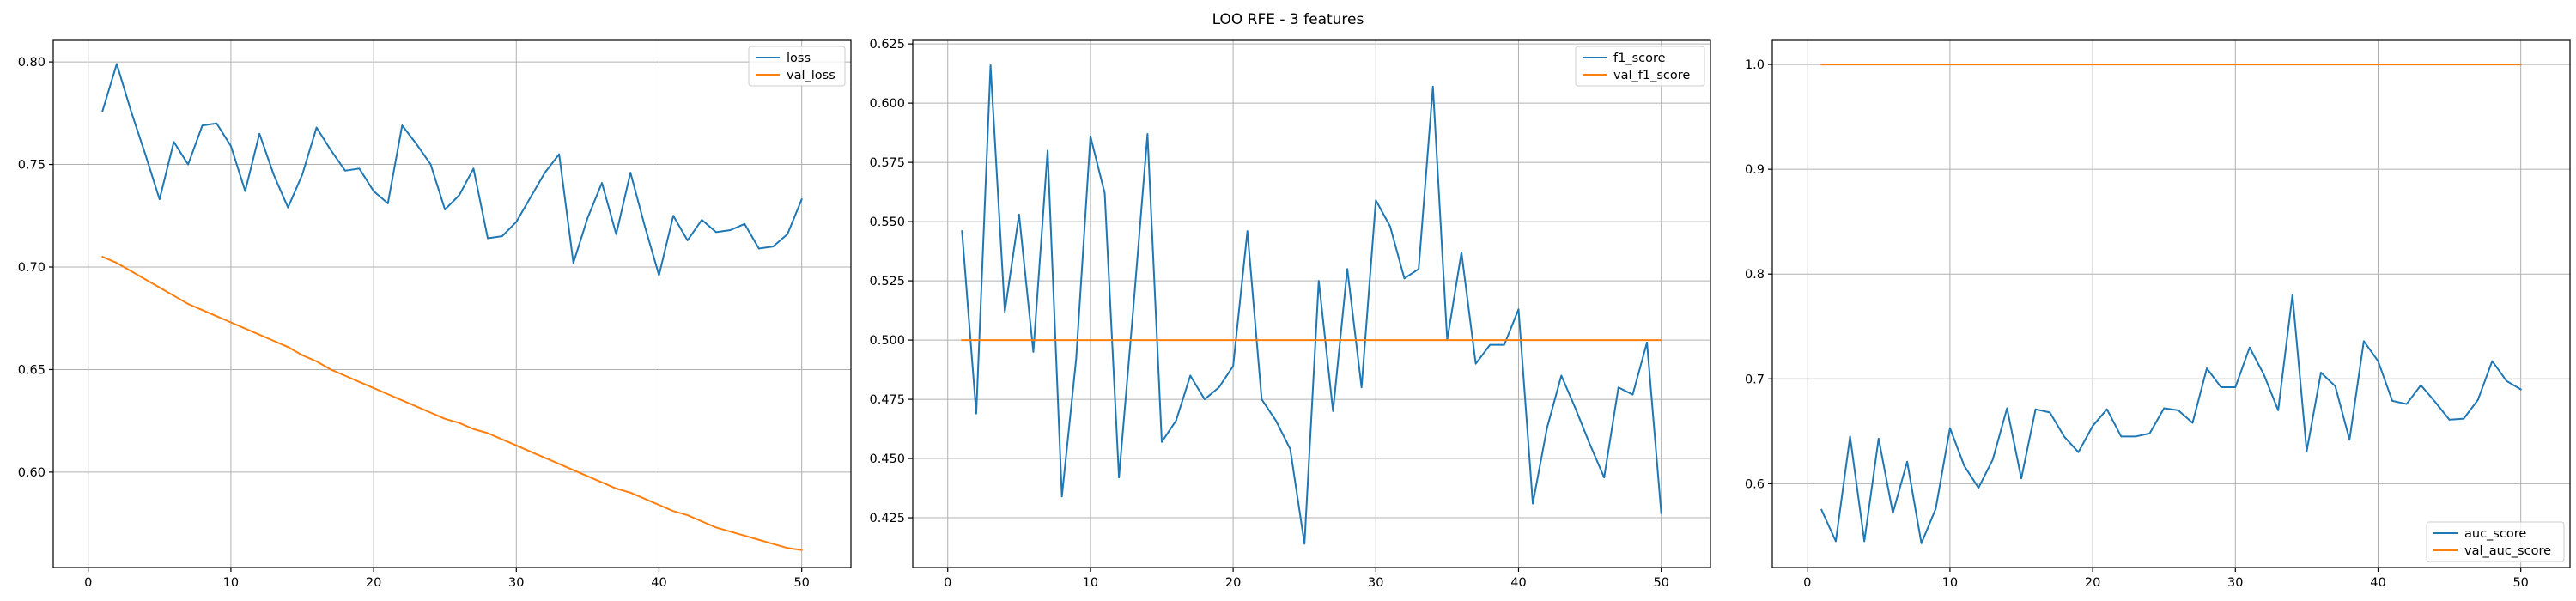 The height and width of the screenshot is (601, 2576). I want to click on y-tick-label: 0.550, so click(887, 222).